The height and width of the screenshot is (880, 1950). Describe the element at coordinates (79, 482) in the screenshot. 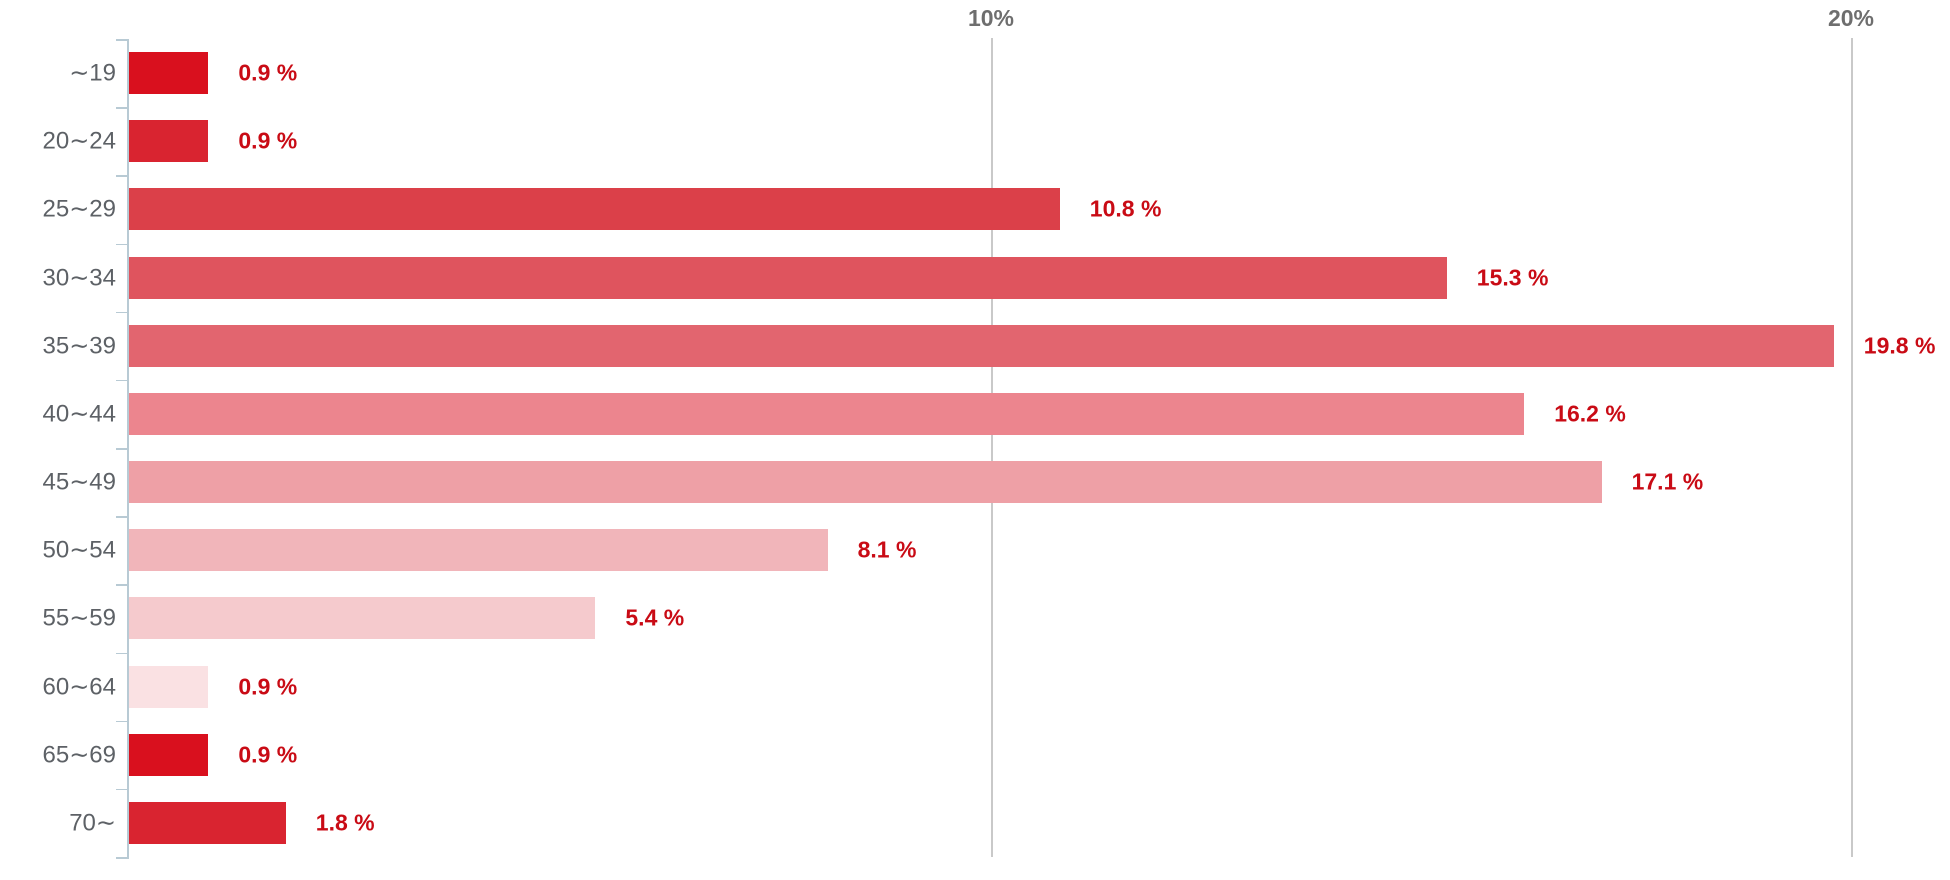

I see `category-label: 45∼49` at that location.